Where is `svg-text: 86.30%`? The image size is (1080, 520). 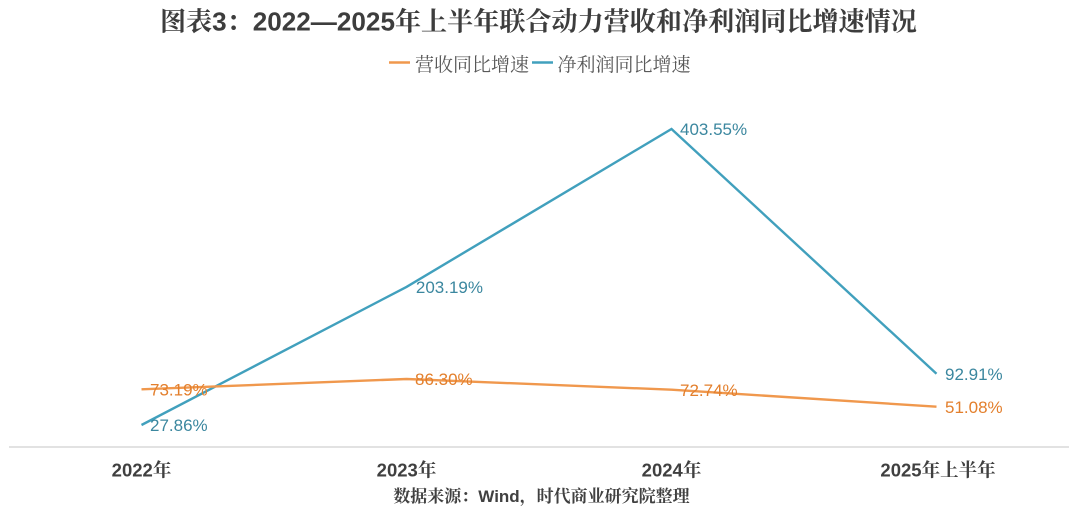
svg-text: 86.30% is located at coordinates (444, 379).